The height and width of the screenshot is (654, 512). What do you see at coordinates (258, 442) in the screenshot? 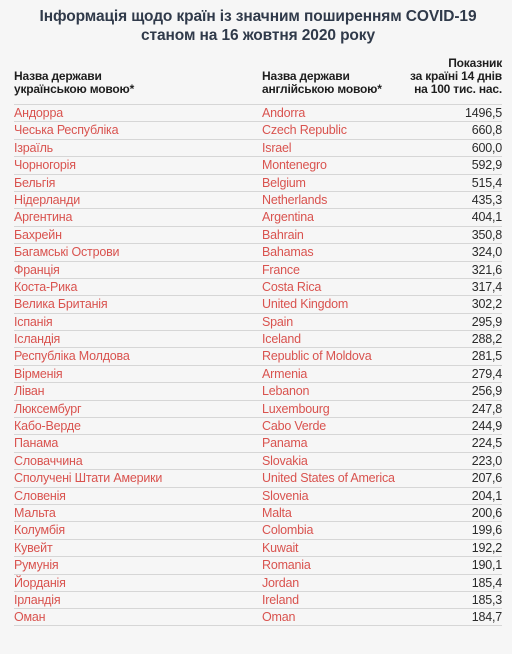
I see `table-row: Панама Panama 224,5` at bounding box center [258, 442].